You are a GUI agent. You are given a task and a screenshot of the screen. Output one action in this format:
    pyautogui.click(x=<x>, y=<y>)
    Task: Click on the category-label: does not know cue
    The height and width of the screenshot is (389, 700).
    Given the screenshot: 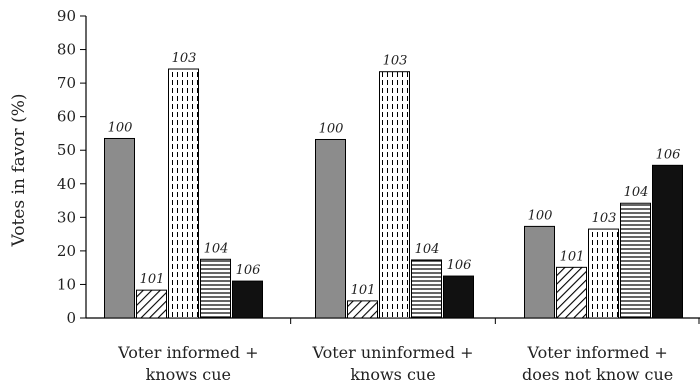 What is the action you would take?
    pyautogui.click(x=597, y=374)
    